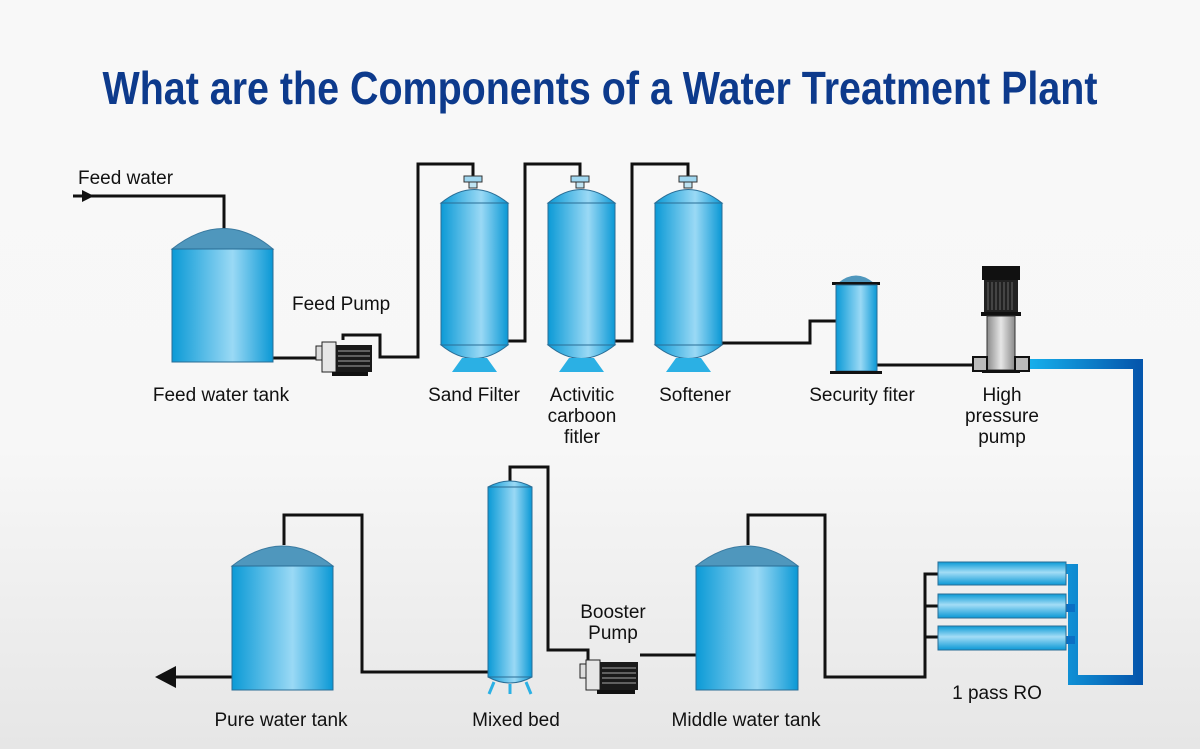 The height and width of the screenshot is (749, 1200). I want to click on booster-pump, so click(608, 676).